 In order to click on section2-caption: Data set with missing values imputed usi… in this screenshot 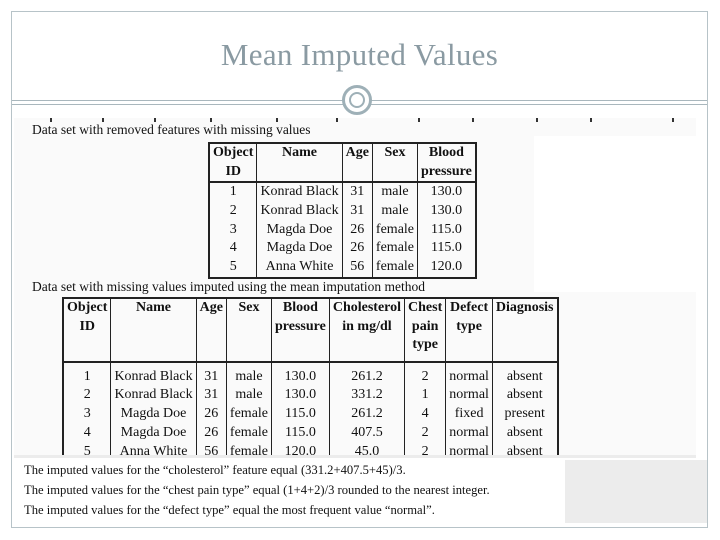, I will do `click(228, 286)`.